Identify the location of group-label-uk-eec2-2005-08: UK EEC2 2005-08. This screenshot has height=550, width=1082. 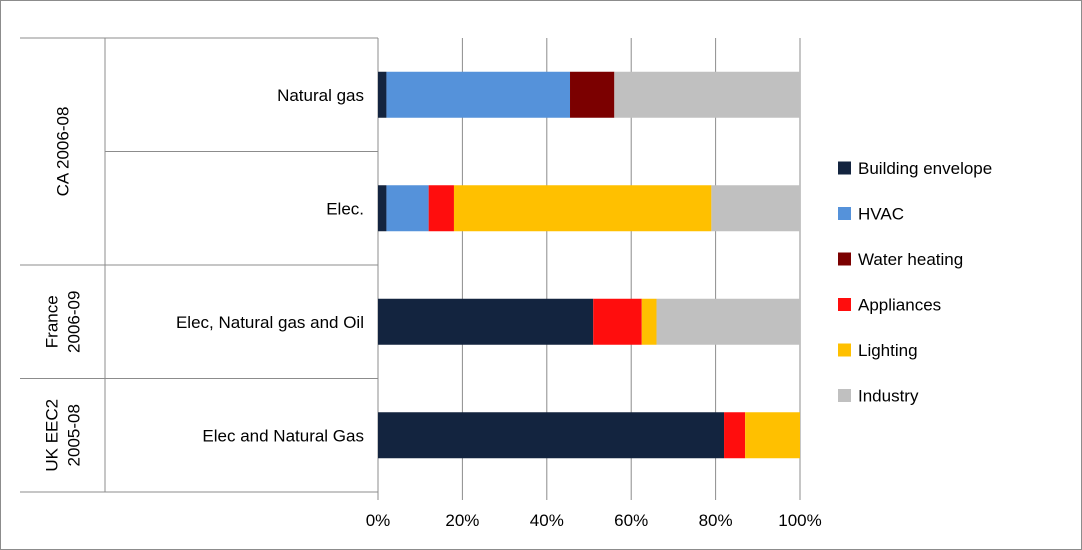
(63, 435).